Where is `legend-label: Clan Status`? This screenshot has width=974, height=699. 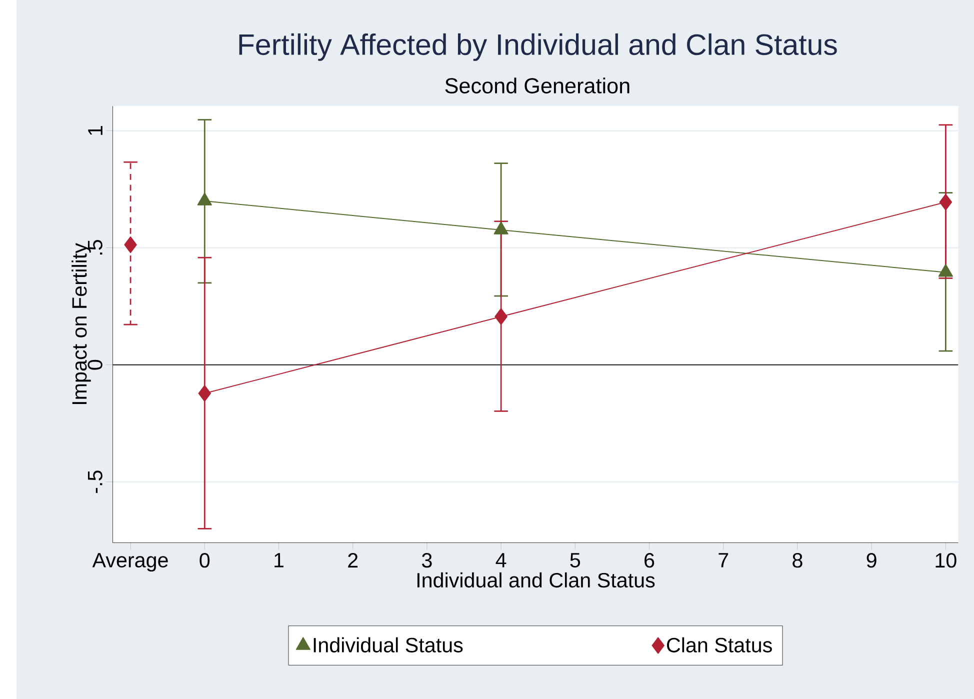
legend-label: Clan Status is located at coordinates (719, 644).